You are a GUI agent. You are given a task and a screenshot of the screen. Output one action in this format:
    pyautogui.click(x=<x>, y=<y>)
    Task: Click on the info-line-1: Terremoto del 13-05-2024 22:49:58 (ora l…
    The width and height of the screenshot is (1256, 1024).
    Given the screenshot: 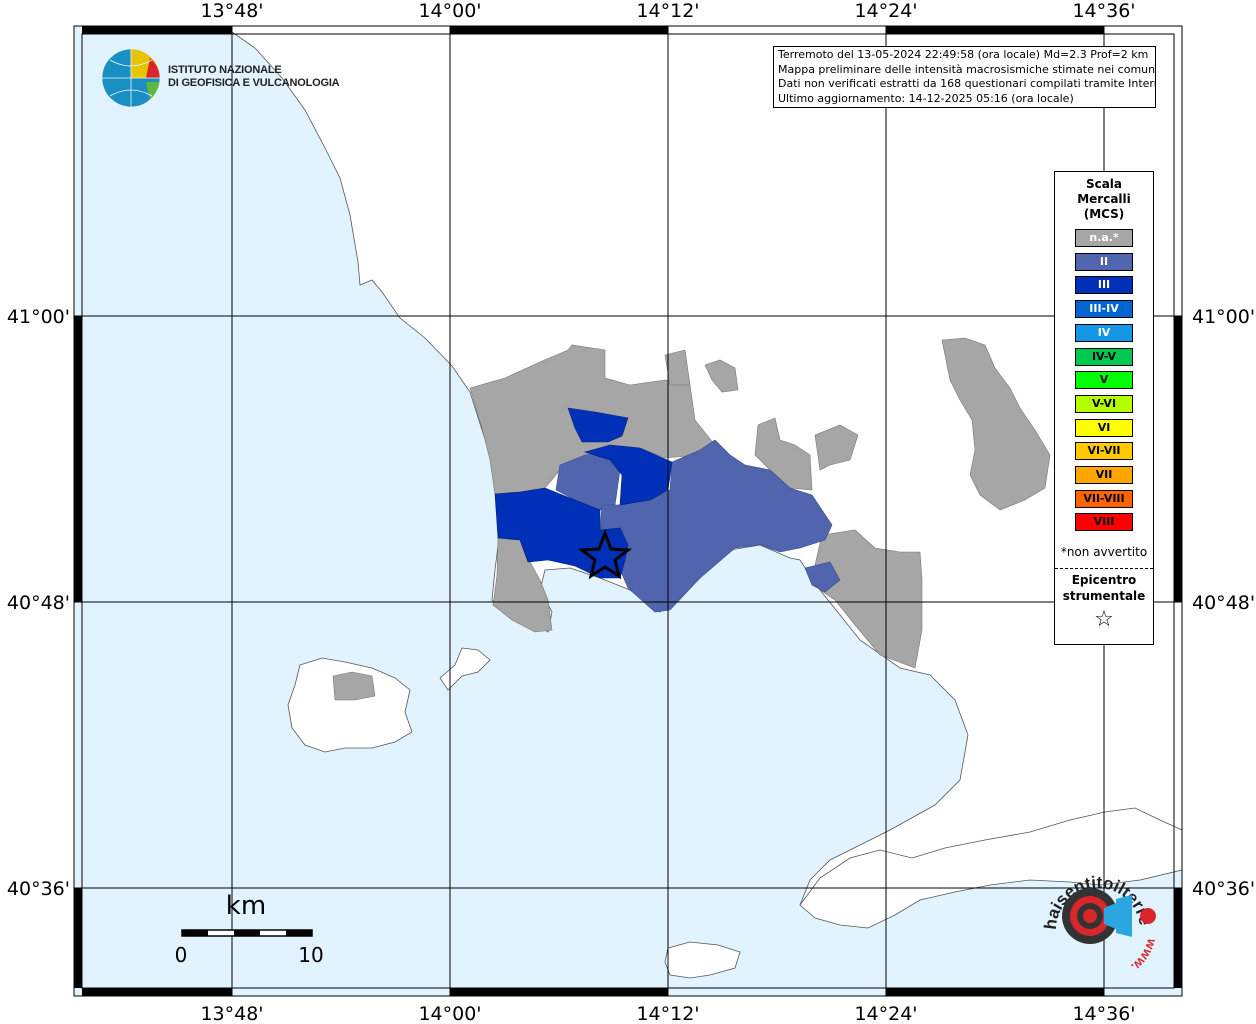 What is the action you would take?
    pyautogui.click(x=963, y=54)
    